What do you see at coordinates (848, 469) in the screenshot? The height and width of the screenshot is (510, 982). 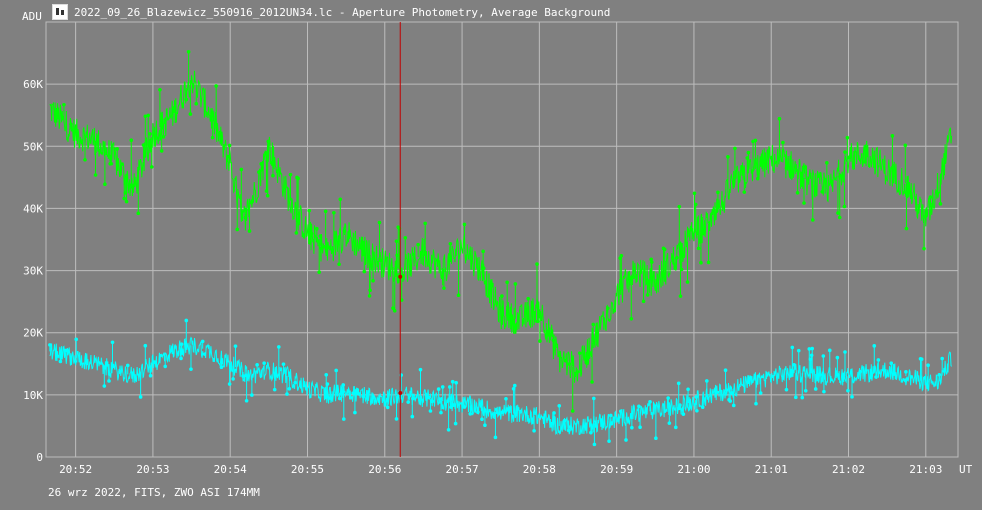 I see `x-tick-label: 21:02` at bounding box center [848, 469].